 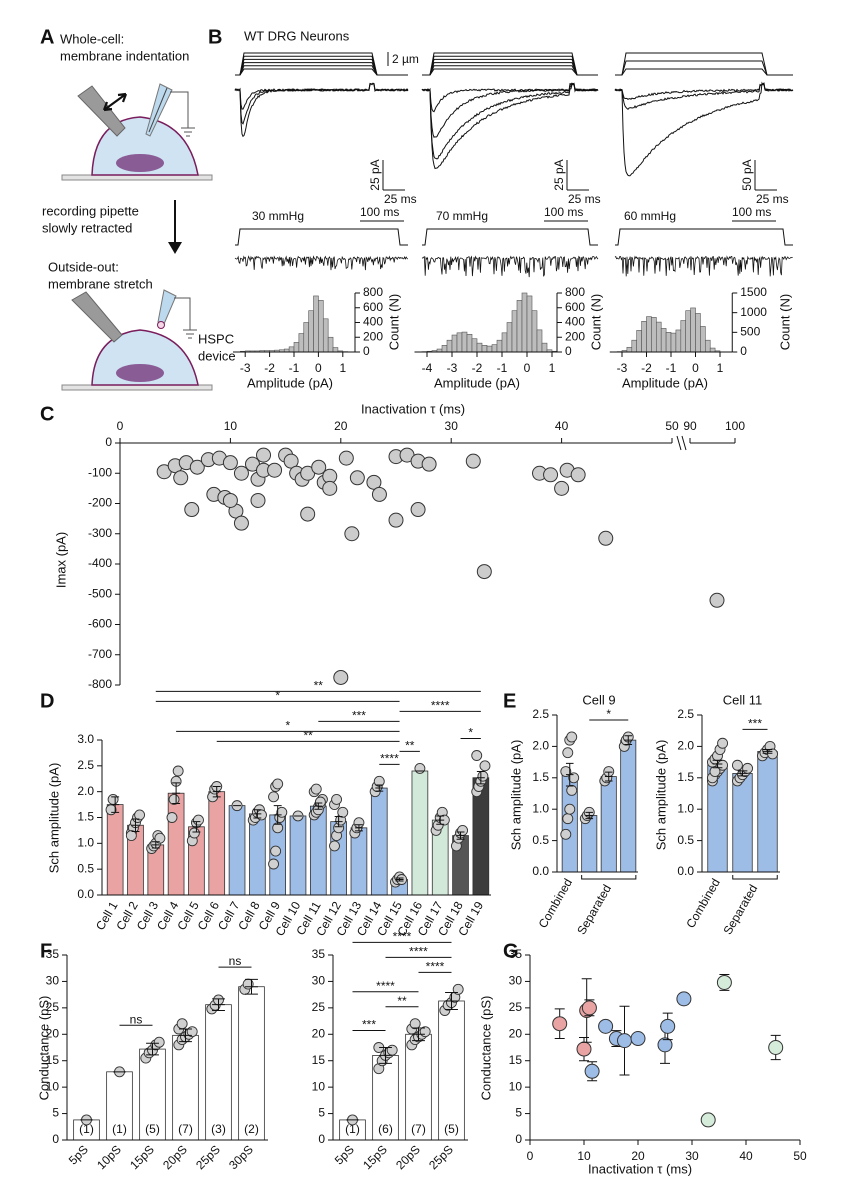 I want to click on y-tick-label: -400, so click(x=100, y=563).